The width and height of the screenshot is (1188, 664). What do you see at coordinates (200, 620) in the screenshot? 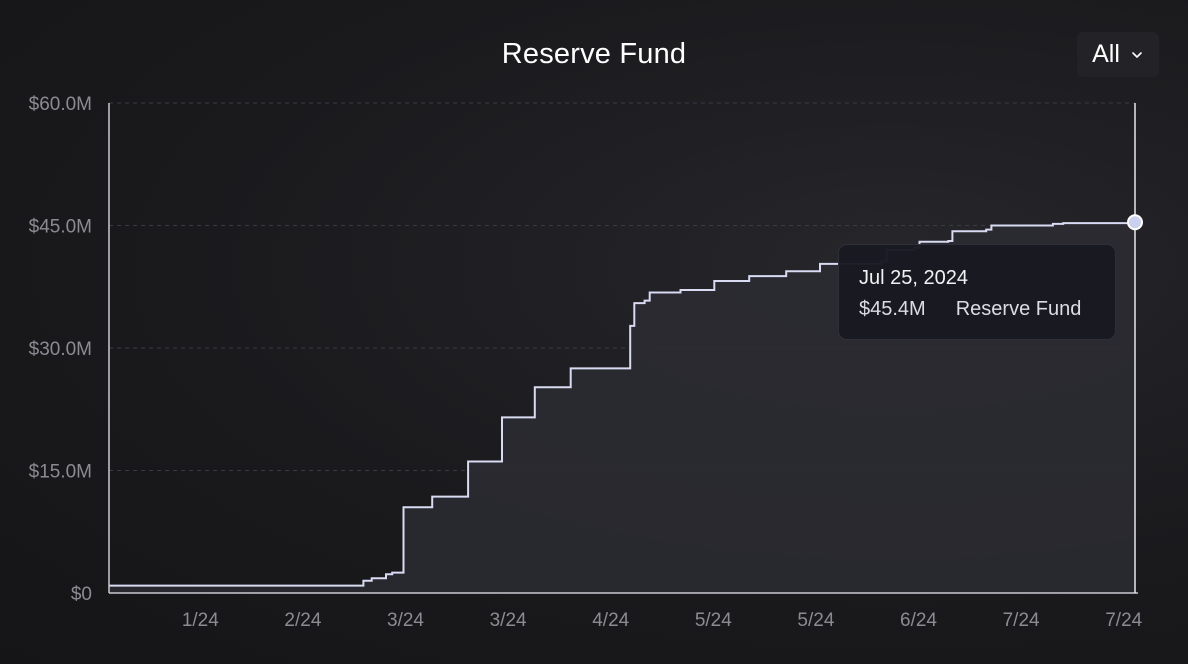
I see `x-tick-label: 1/24` at bounding box center [200, 620].